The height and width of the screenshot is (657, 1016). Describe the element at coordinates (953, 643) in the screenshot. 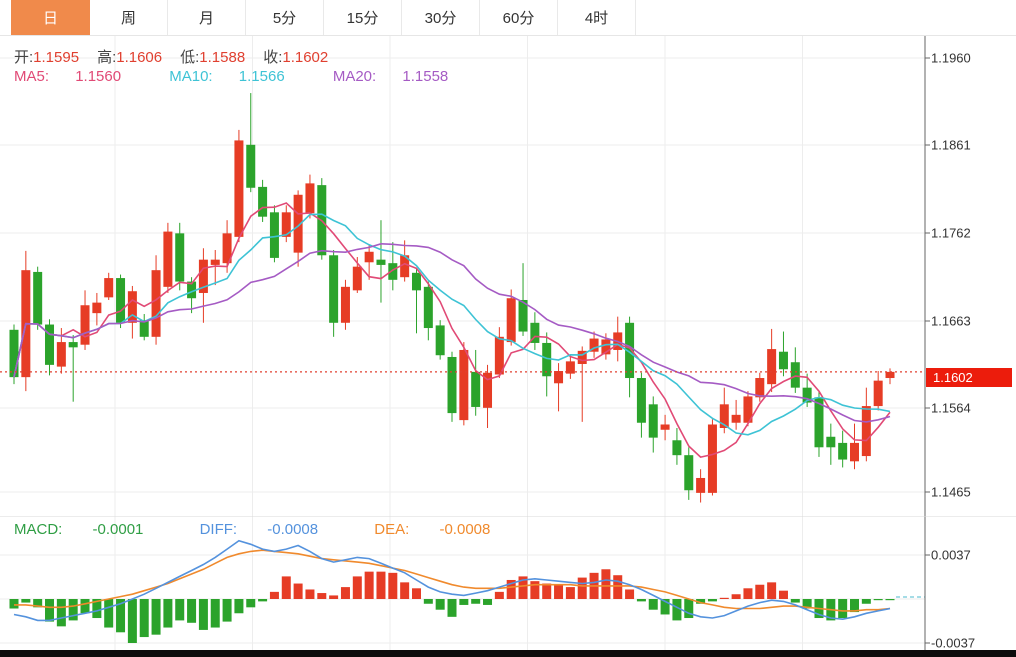

I see `macd-axis-label-1: -0.0037` at that location.